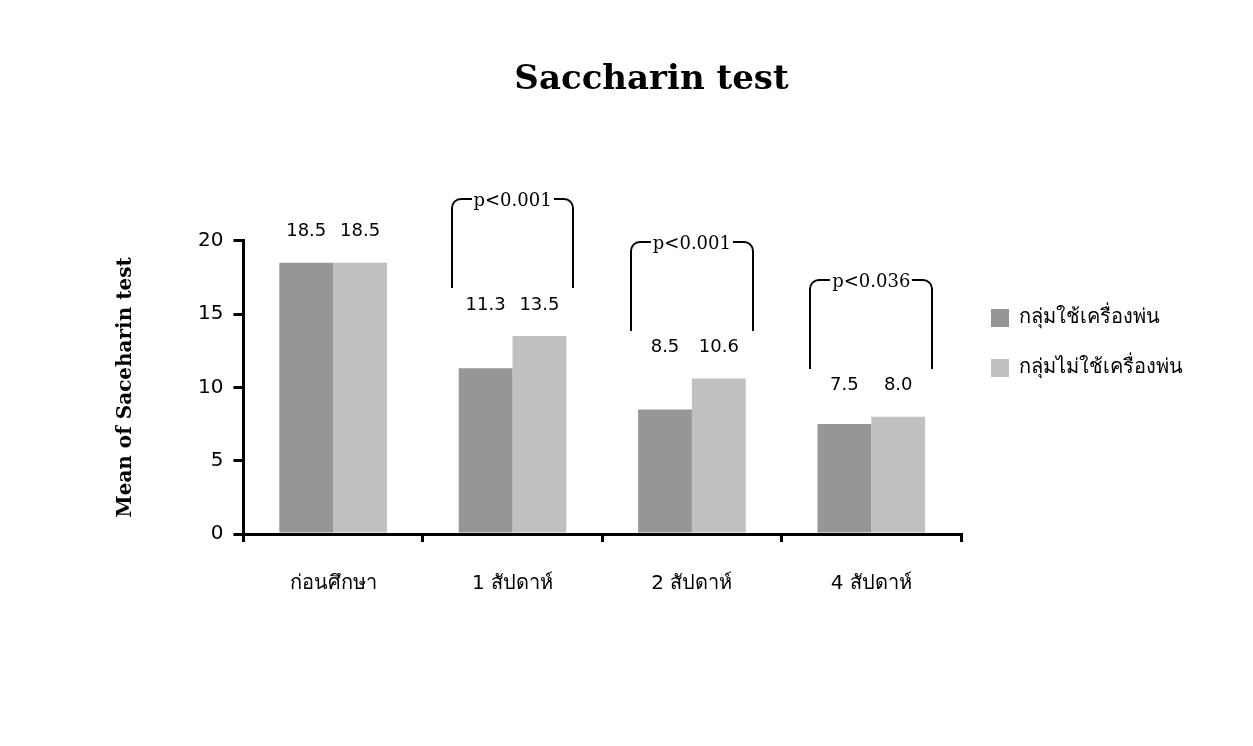  Describe the element at coordinates (1101, 366) in the screenshot. I see `legend-label: กลุ่มไม่ใช้เครื่องพ่น` at that location.